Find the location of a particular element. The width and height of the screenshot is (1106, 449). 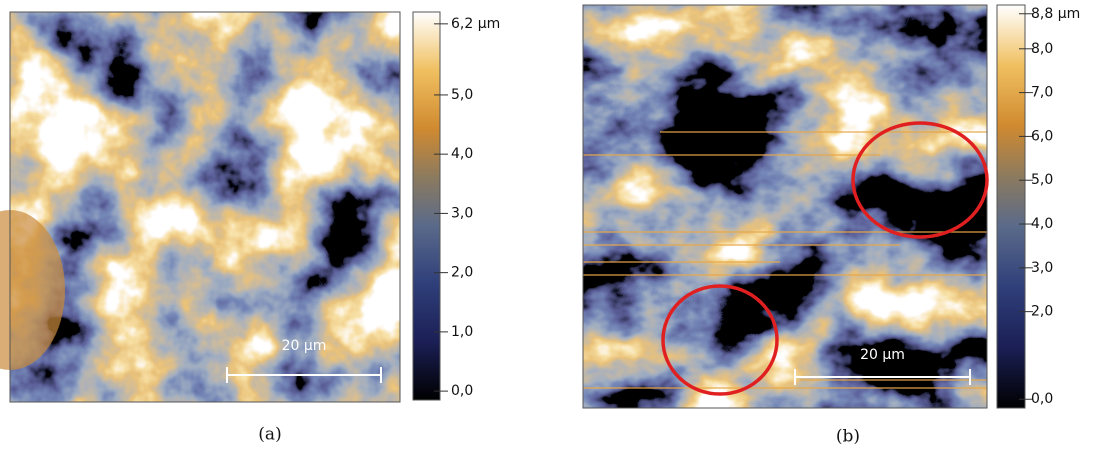

colorbar-tick-label: 8,8 µm is located at coordinates (1055, 14).